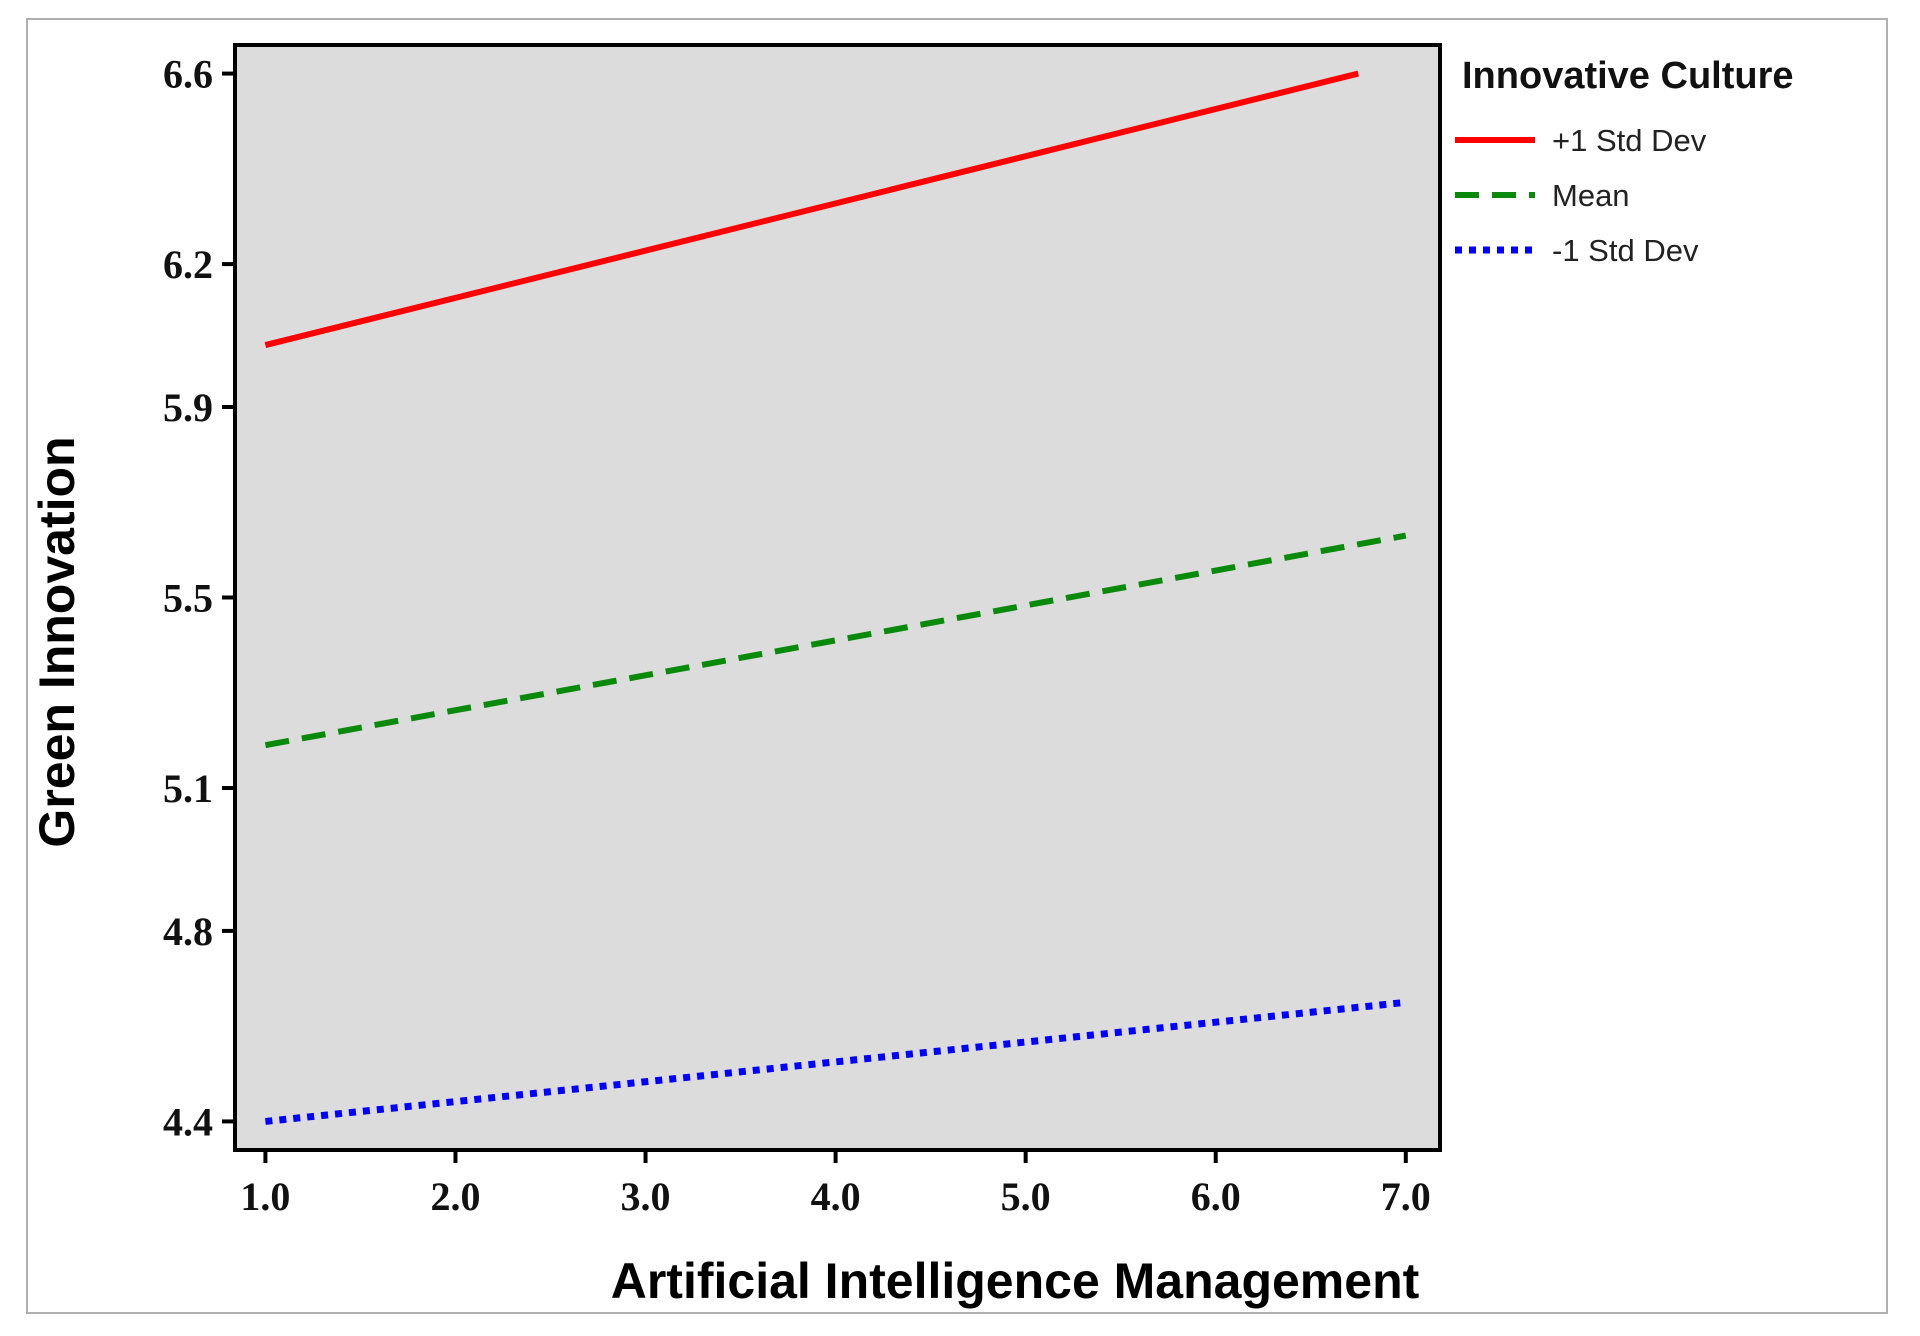 This screenshot has height=1336, width=1920. I want to click on x-tick-label: 1.0, so click(265, 1196).